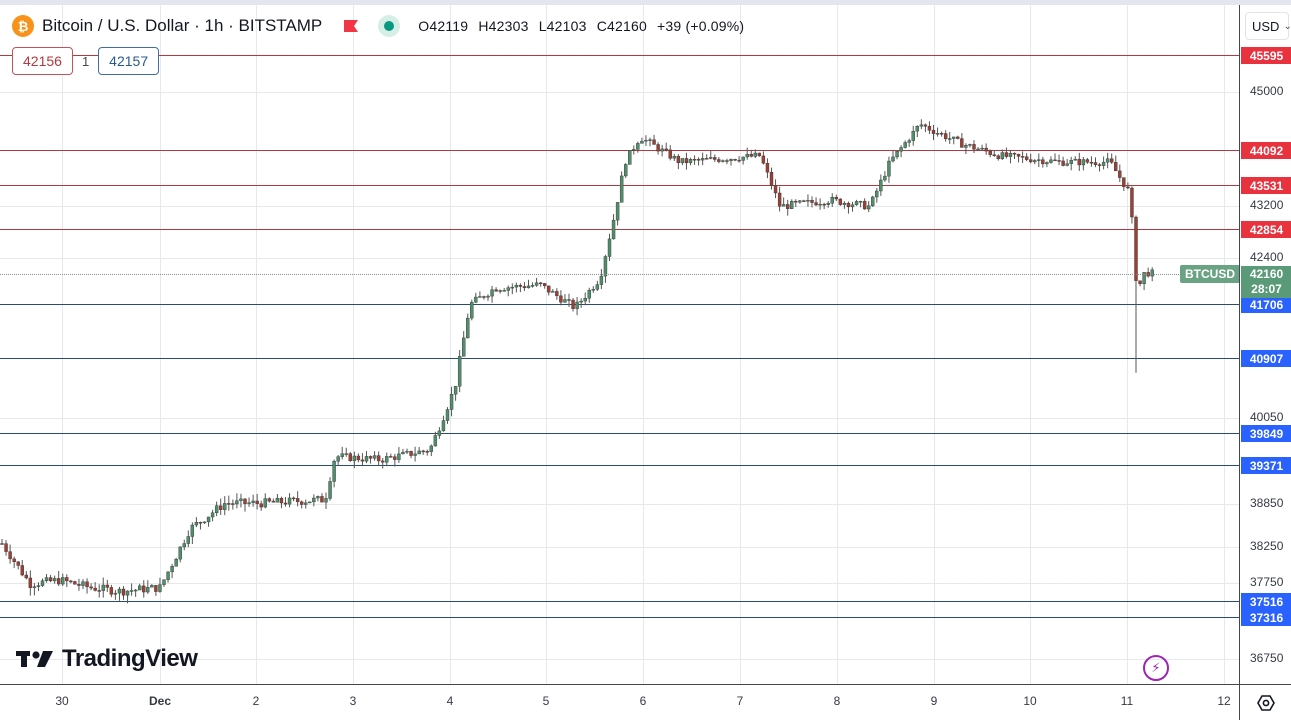 This screenshot has width=1291, height=720. I want to click on current-price-value: 42160, so click(1266, 274).